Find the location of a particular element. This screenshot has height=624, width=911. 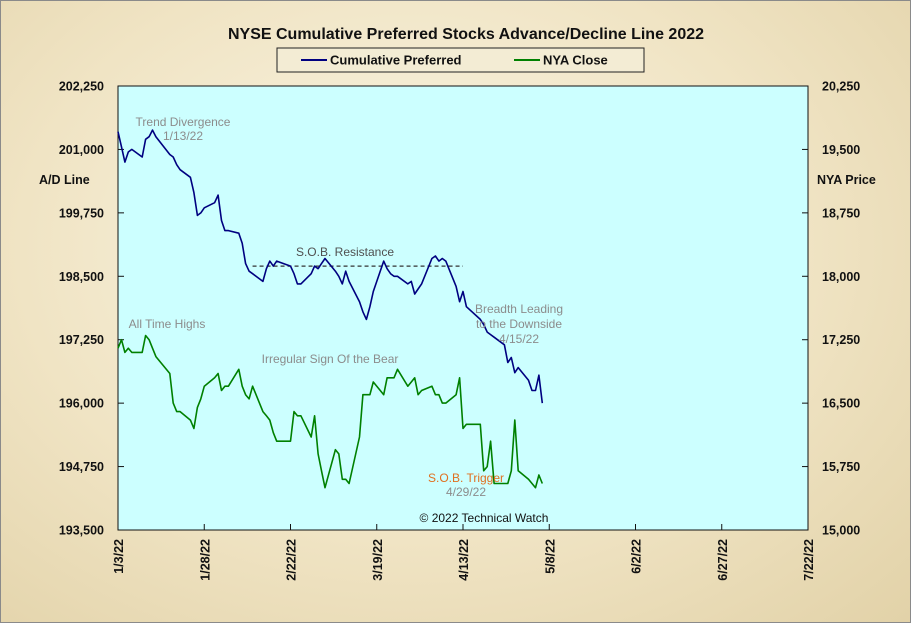

annotation-sob-resistance: S.O.B. Resistance is located at coordinates (345, 252).